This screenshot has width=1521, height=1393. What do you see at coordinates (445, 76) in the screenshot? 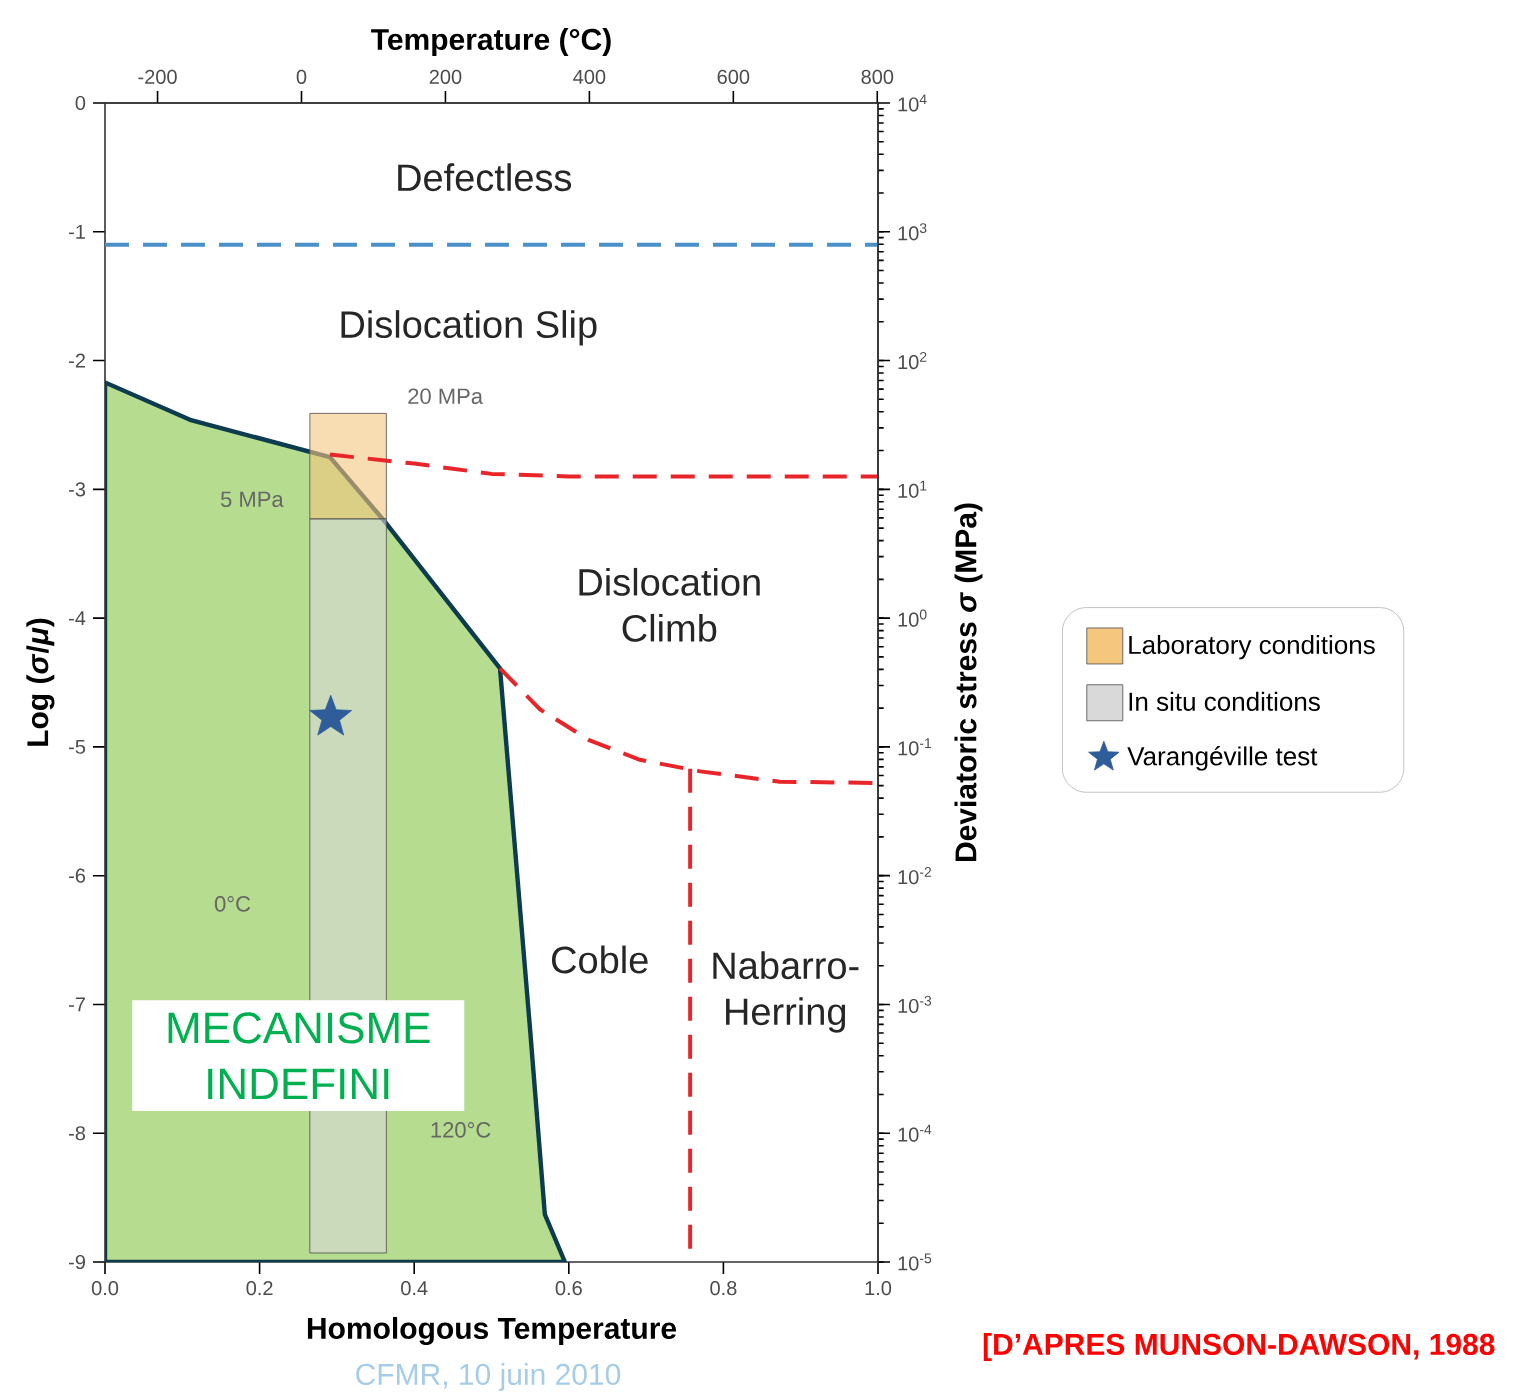
I see `x2-tick-label: 200` at bounding box center [445, 76].